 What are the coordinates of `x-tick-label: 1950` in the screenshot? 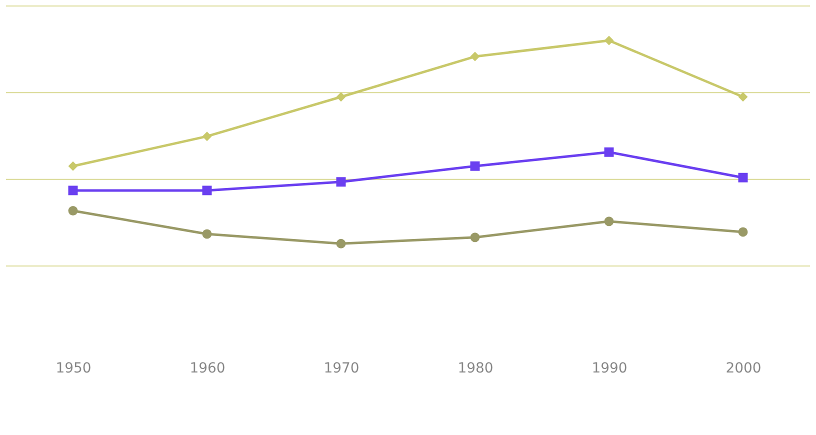 It's located at (74, 368).